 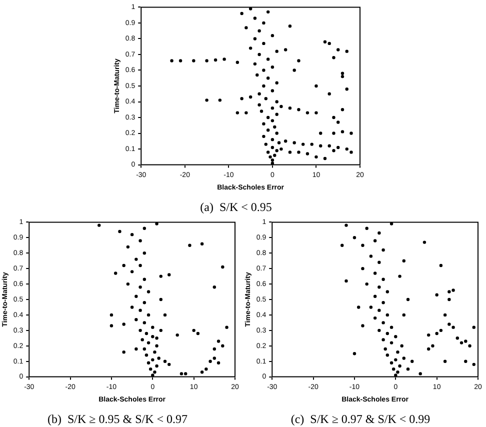 I want to click on text: (b) S/K ≥ 0.95 & S/K < 0.97, so click(x=117, y=419).